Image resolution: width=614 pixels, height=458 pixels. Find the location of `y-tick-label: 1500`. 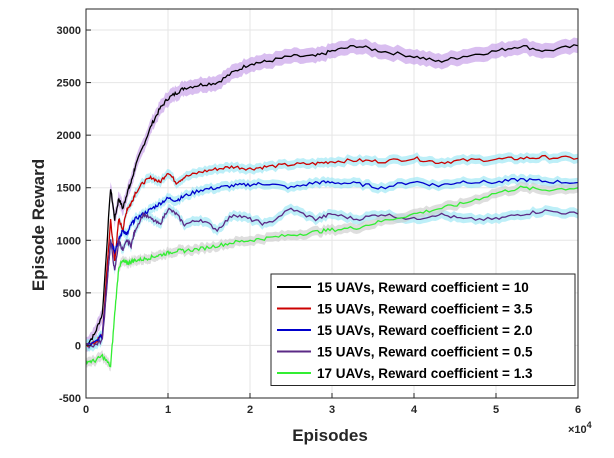

y-tick-label: 1500 is located at coordinates (69, 189).